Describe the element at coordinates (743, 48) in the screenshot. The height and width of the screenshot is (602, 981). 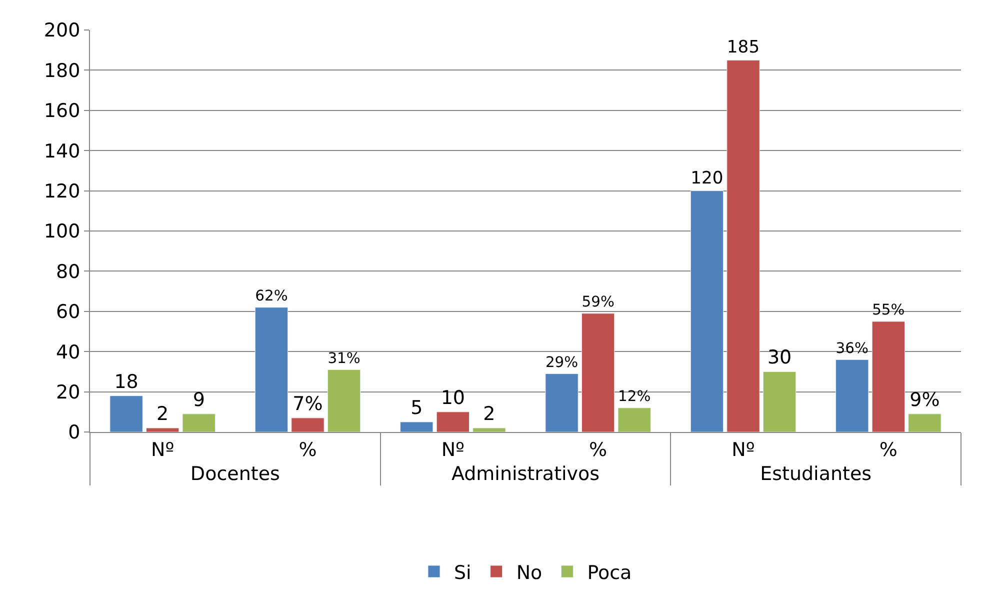
I see `data-label: 185` at that location.